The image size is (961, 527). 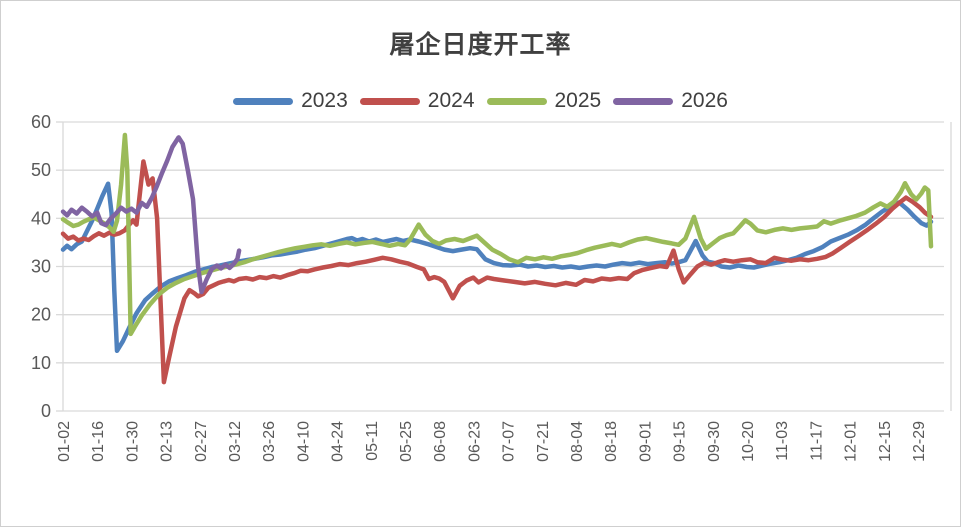 What do you see at coordinates (480, 101) in the screenshot?
I see `chart-legend: 2023 2024 2025 2026` at bounding box center [480, 101].